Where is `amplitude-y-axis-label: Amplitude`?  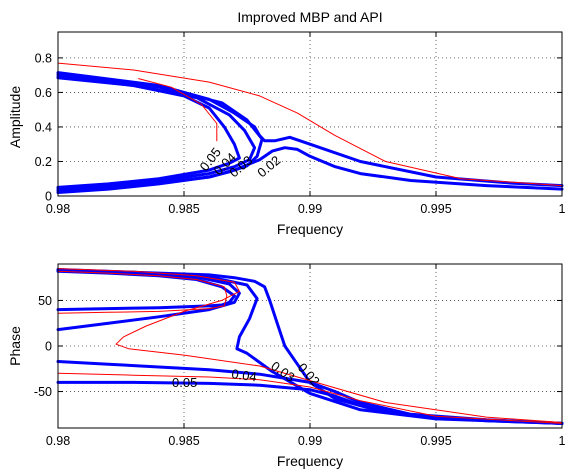
amplitude-y-axis-label: Amplitude is located at coordinates (15, 117).